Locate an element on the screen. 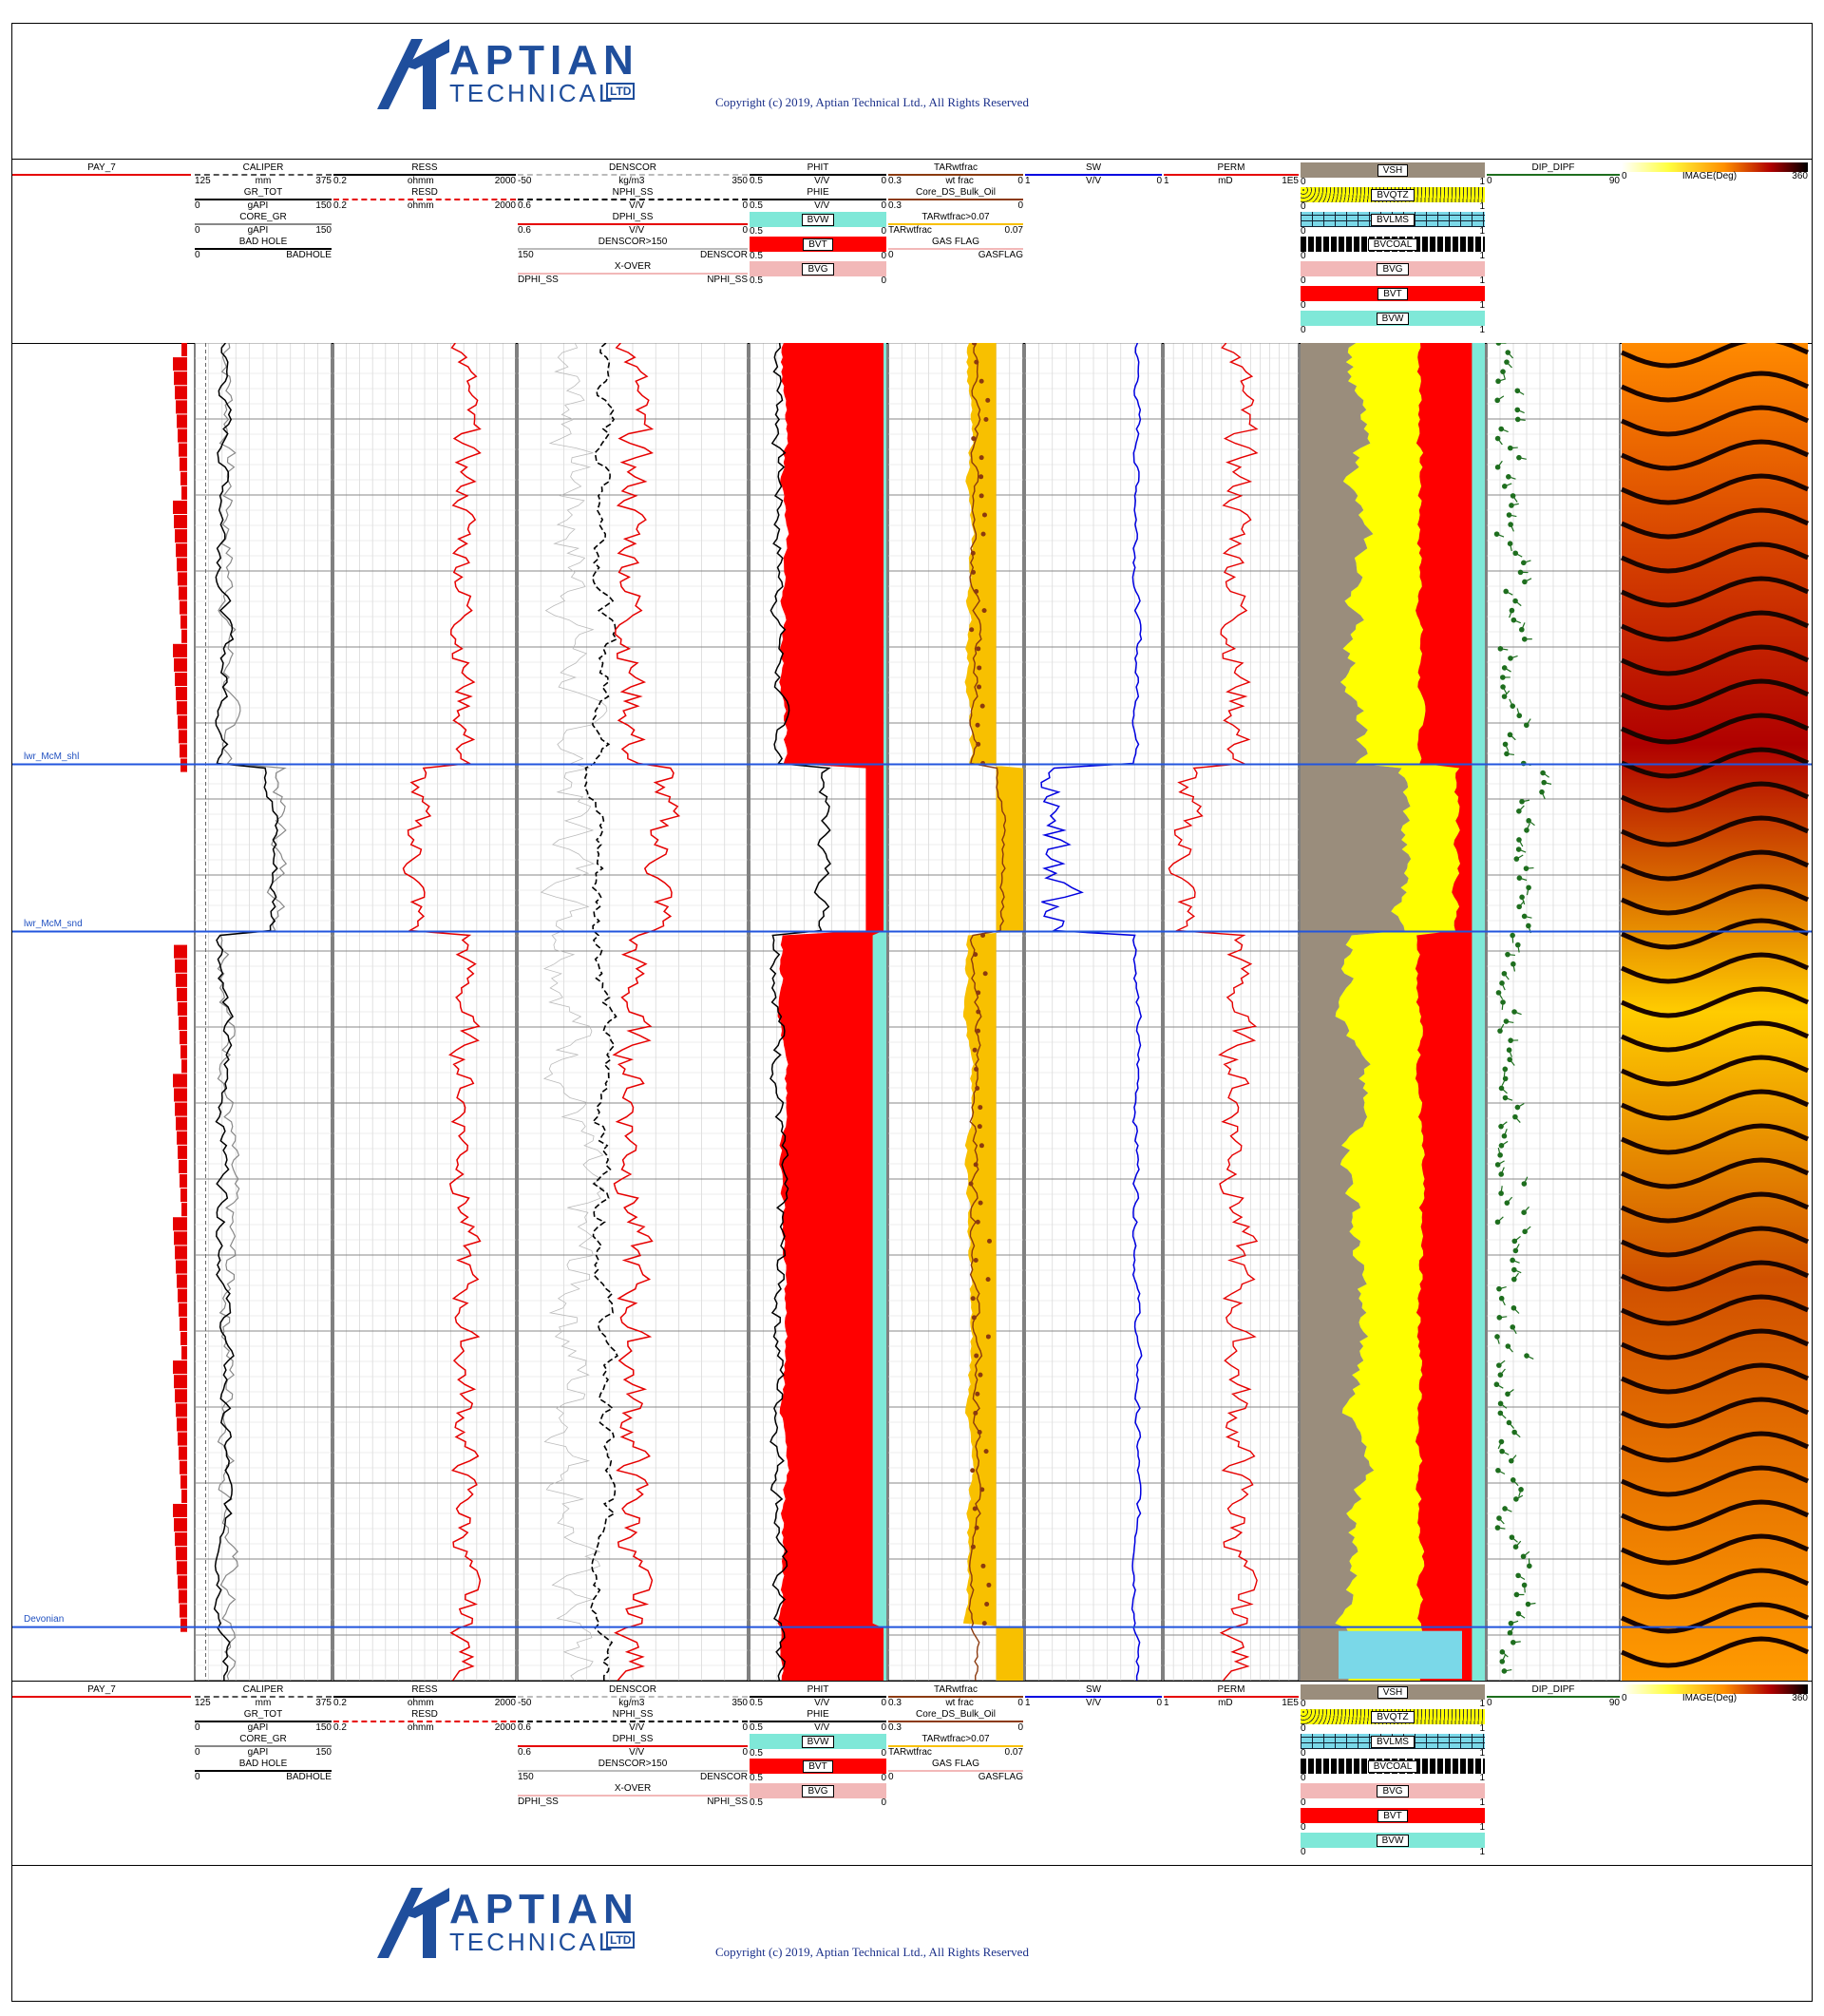 The height and width of the screenshot is (2016, 1824). scale-hi: 150 is located at coordinates (323, 1753).